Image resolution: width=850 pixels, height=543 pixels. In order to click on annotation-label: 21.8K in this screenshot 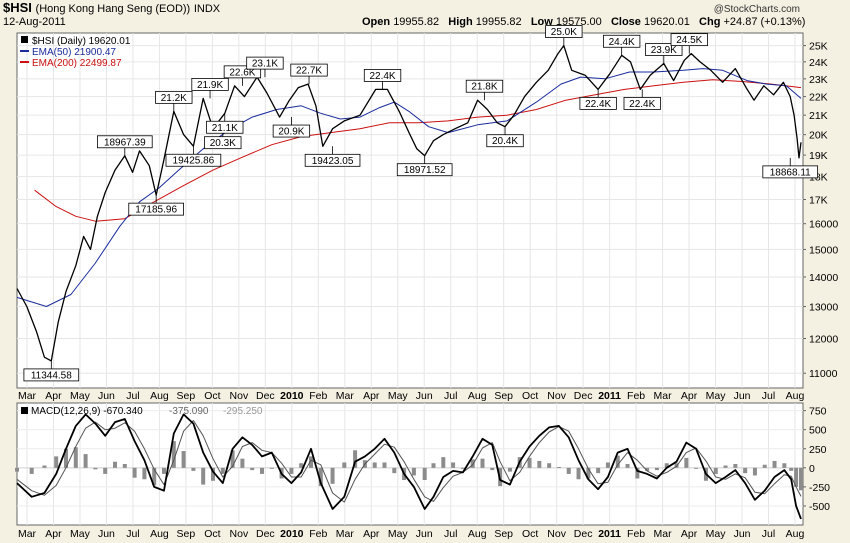, I will do `click(484, 87)`.